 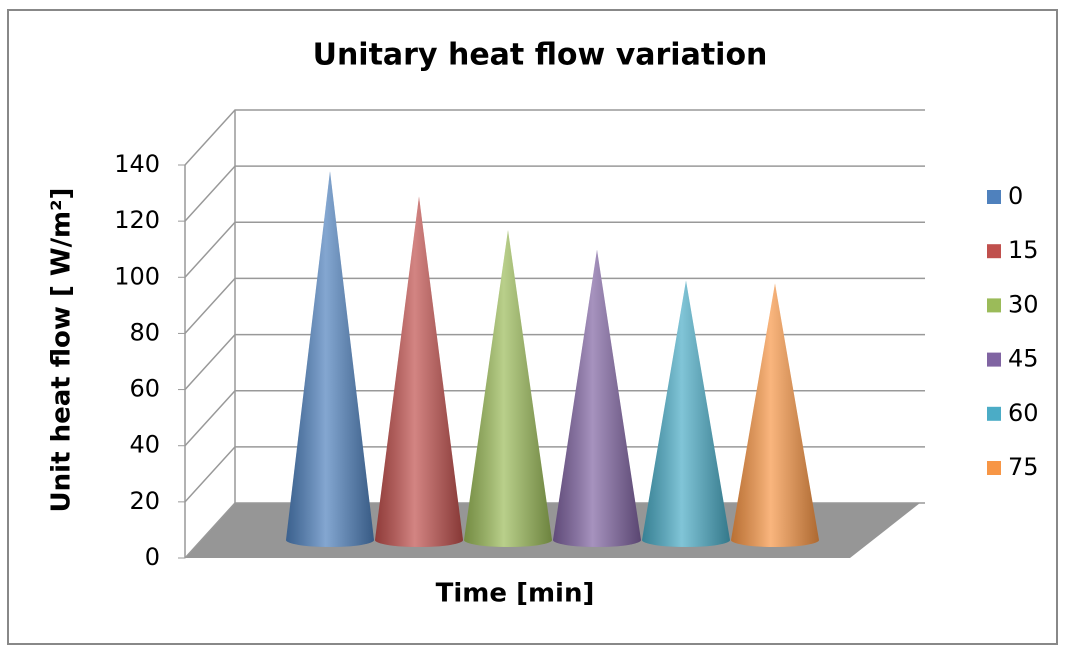 What do you see at coordinates (1015, 196) in the screenshot?
I see `legend-label: 0` at bounding box center [1015, 196].